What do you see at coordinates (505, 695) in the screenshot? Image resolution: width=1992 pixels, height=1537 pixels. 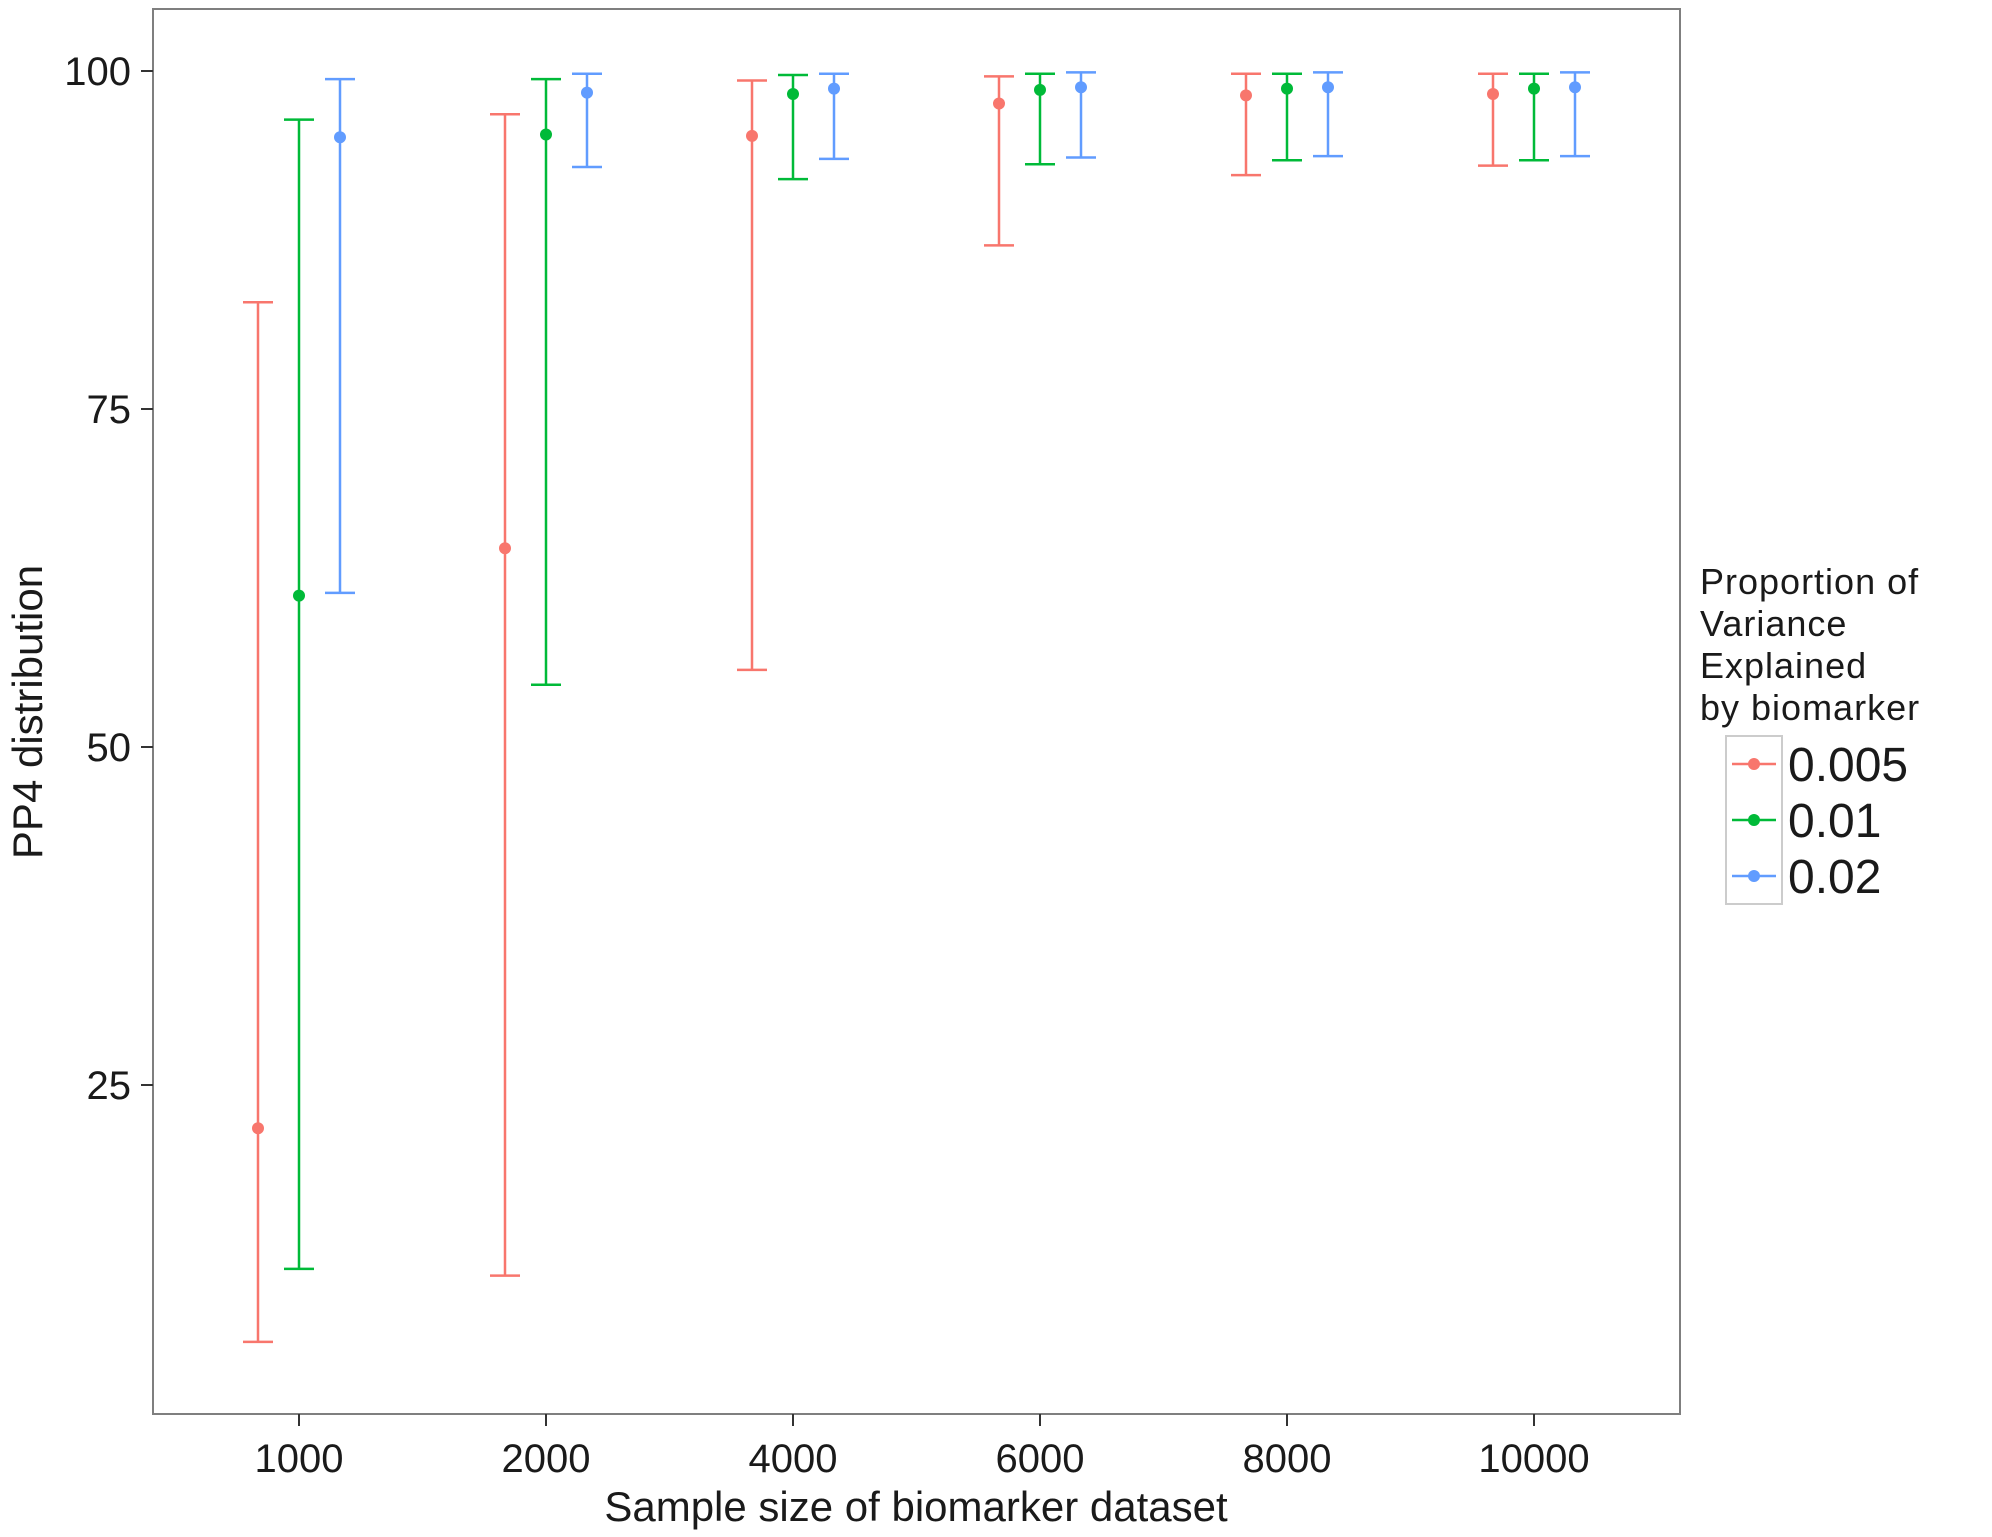 I see `error-bar-0.005-2000` at bounding box center [505, 695].